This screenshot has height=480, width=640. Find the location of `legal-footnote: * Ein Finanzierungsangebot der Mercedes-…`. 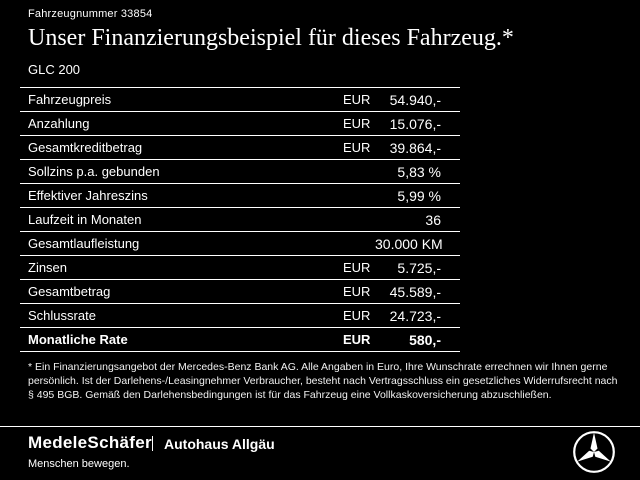

legal-footnote: * Ein Finanzierungsangebot der Mercedes-… is located at coordinates (323, 381).